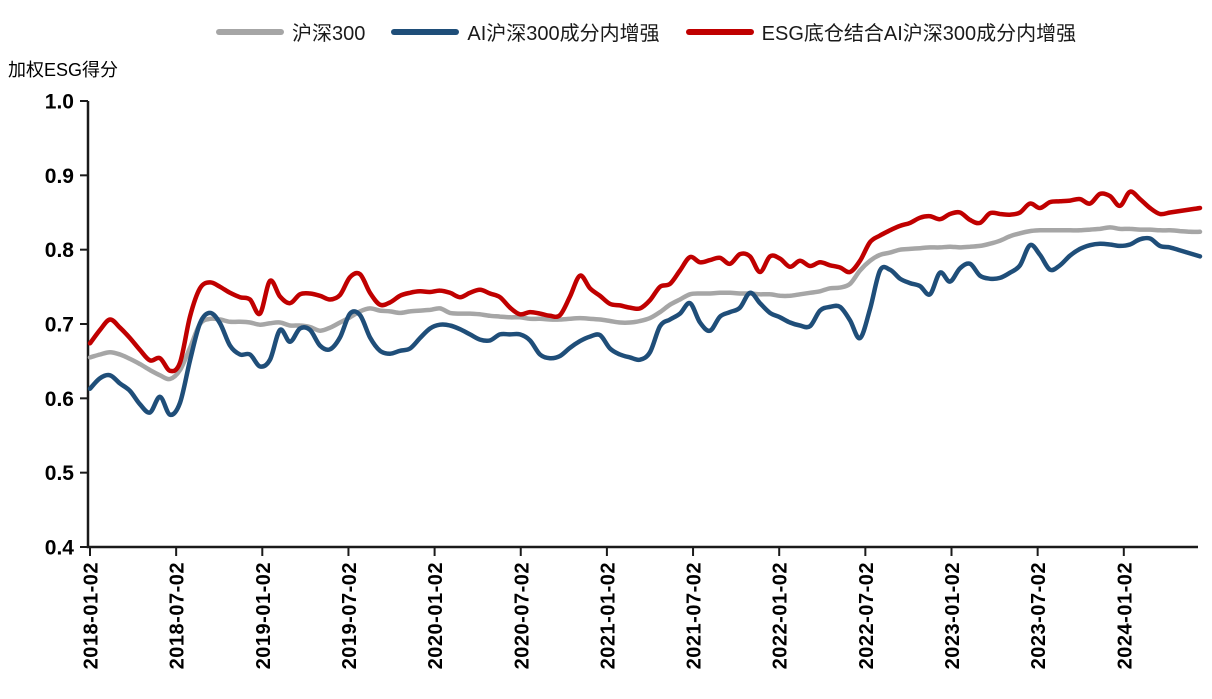 The image size is (1212, 699). What do you see at coordinates (919, 34) in the screenshot?
I see `legend-label-esg-ai-enhanced: ESG底仓结合AI沪深300成分内增强` at bounding box center [919, 34].